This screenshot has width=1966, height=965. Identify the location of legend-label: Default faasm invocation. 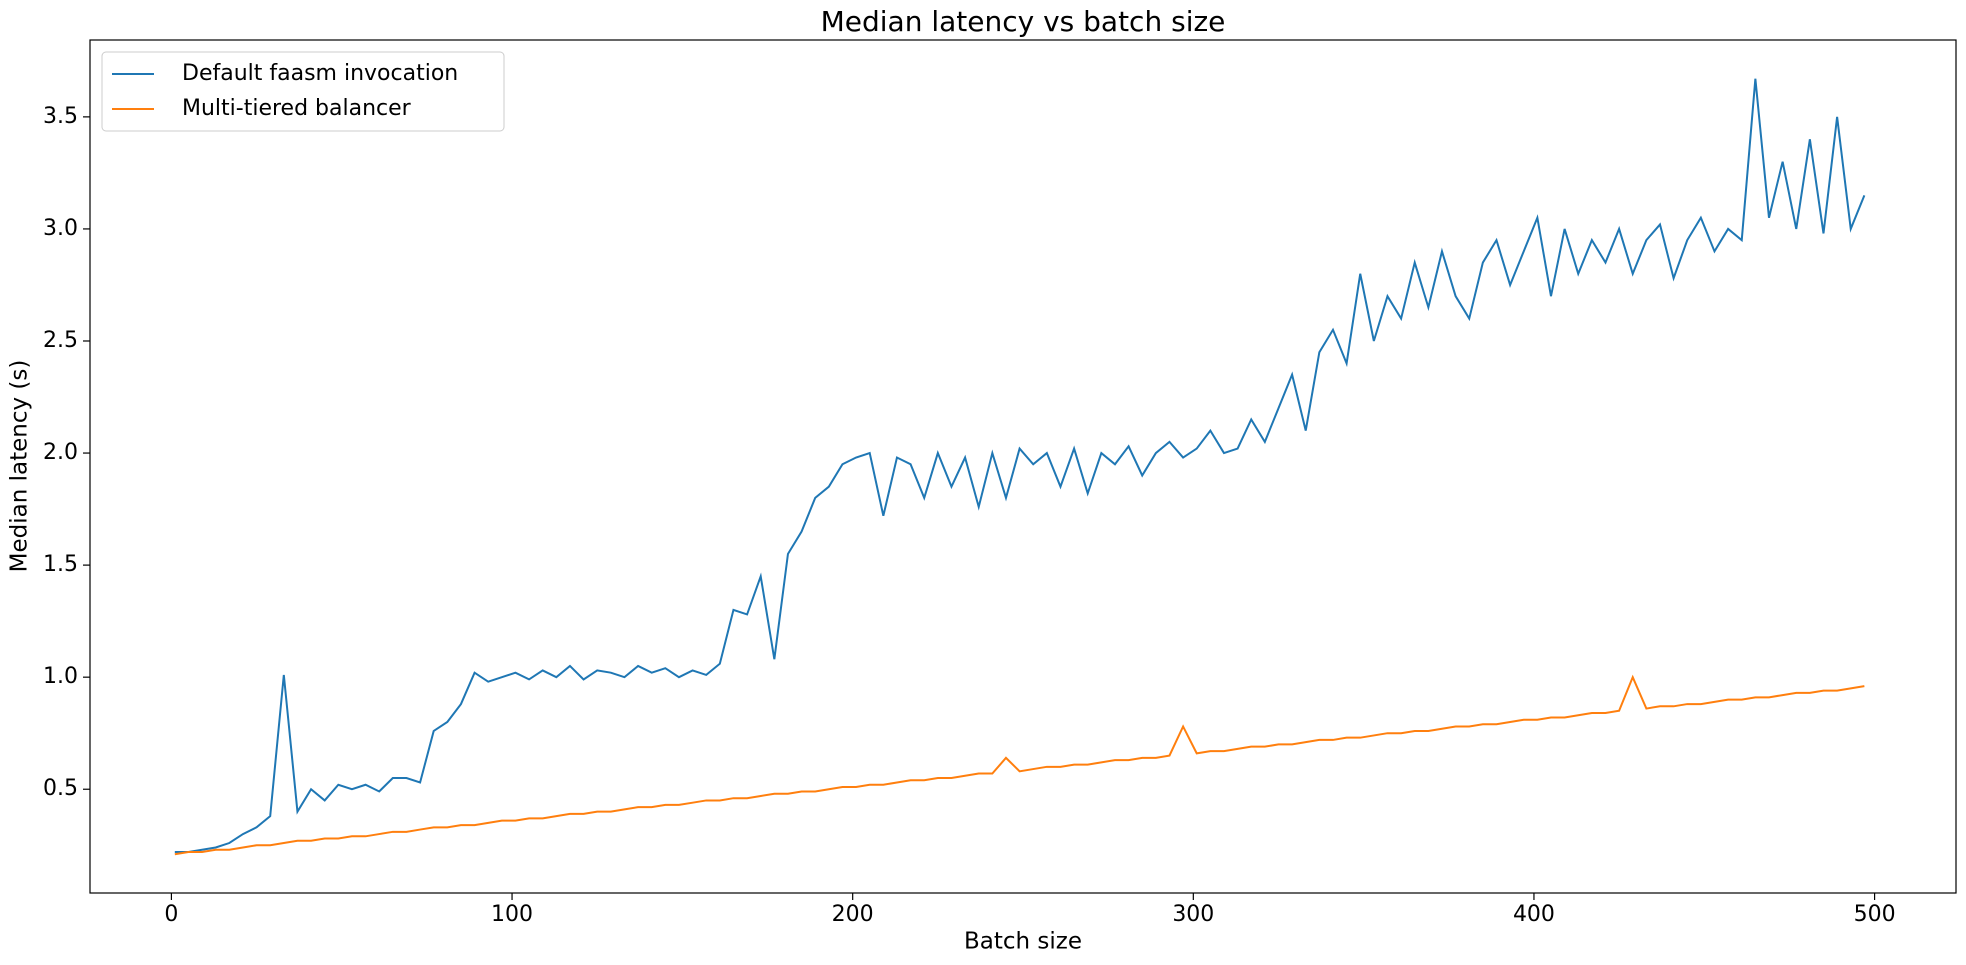
(320, 73).